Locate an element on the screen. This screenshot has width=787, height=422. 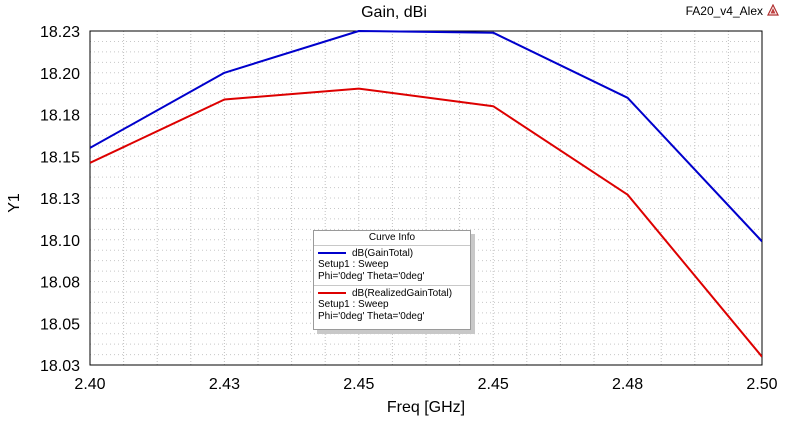
chart-title: Gain, dBi is located at coordinates (394, 12).